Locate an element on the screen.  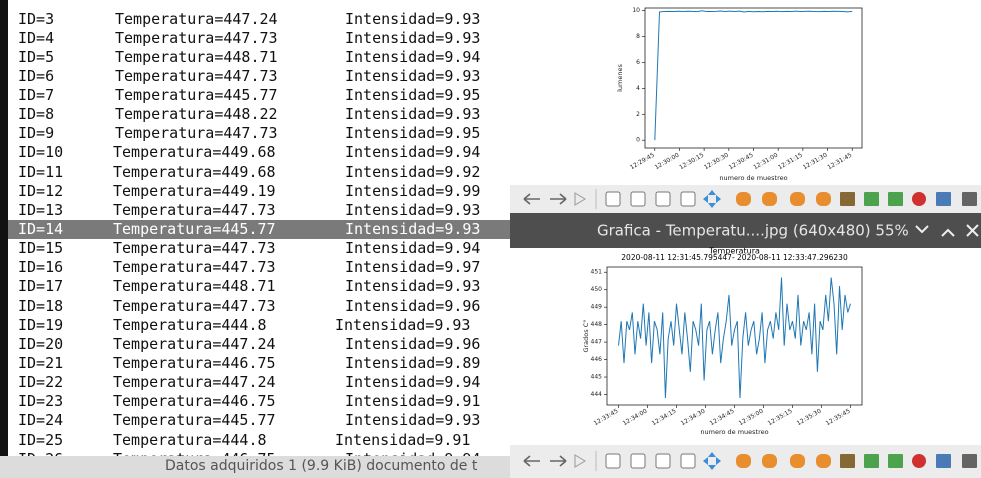
minimize-button is located at coordinates (922, 229).